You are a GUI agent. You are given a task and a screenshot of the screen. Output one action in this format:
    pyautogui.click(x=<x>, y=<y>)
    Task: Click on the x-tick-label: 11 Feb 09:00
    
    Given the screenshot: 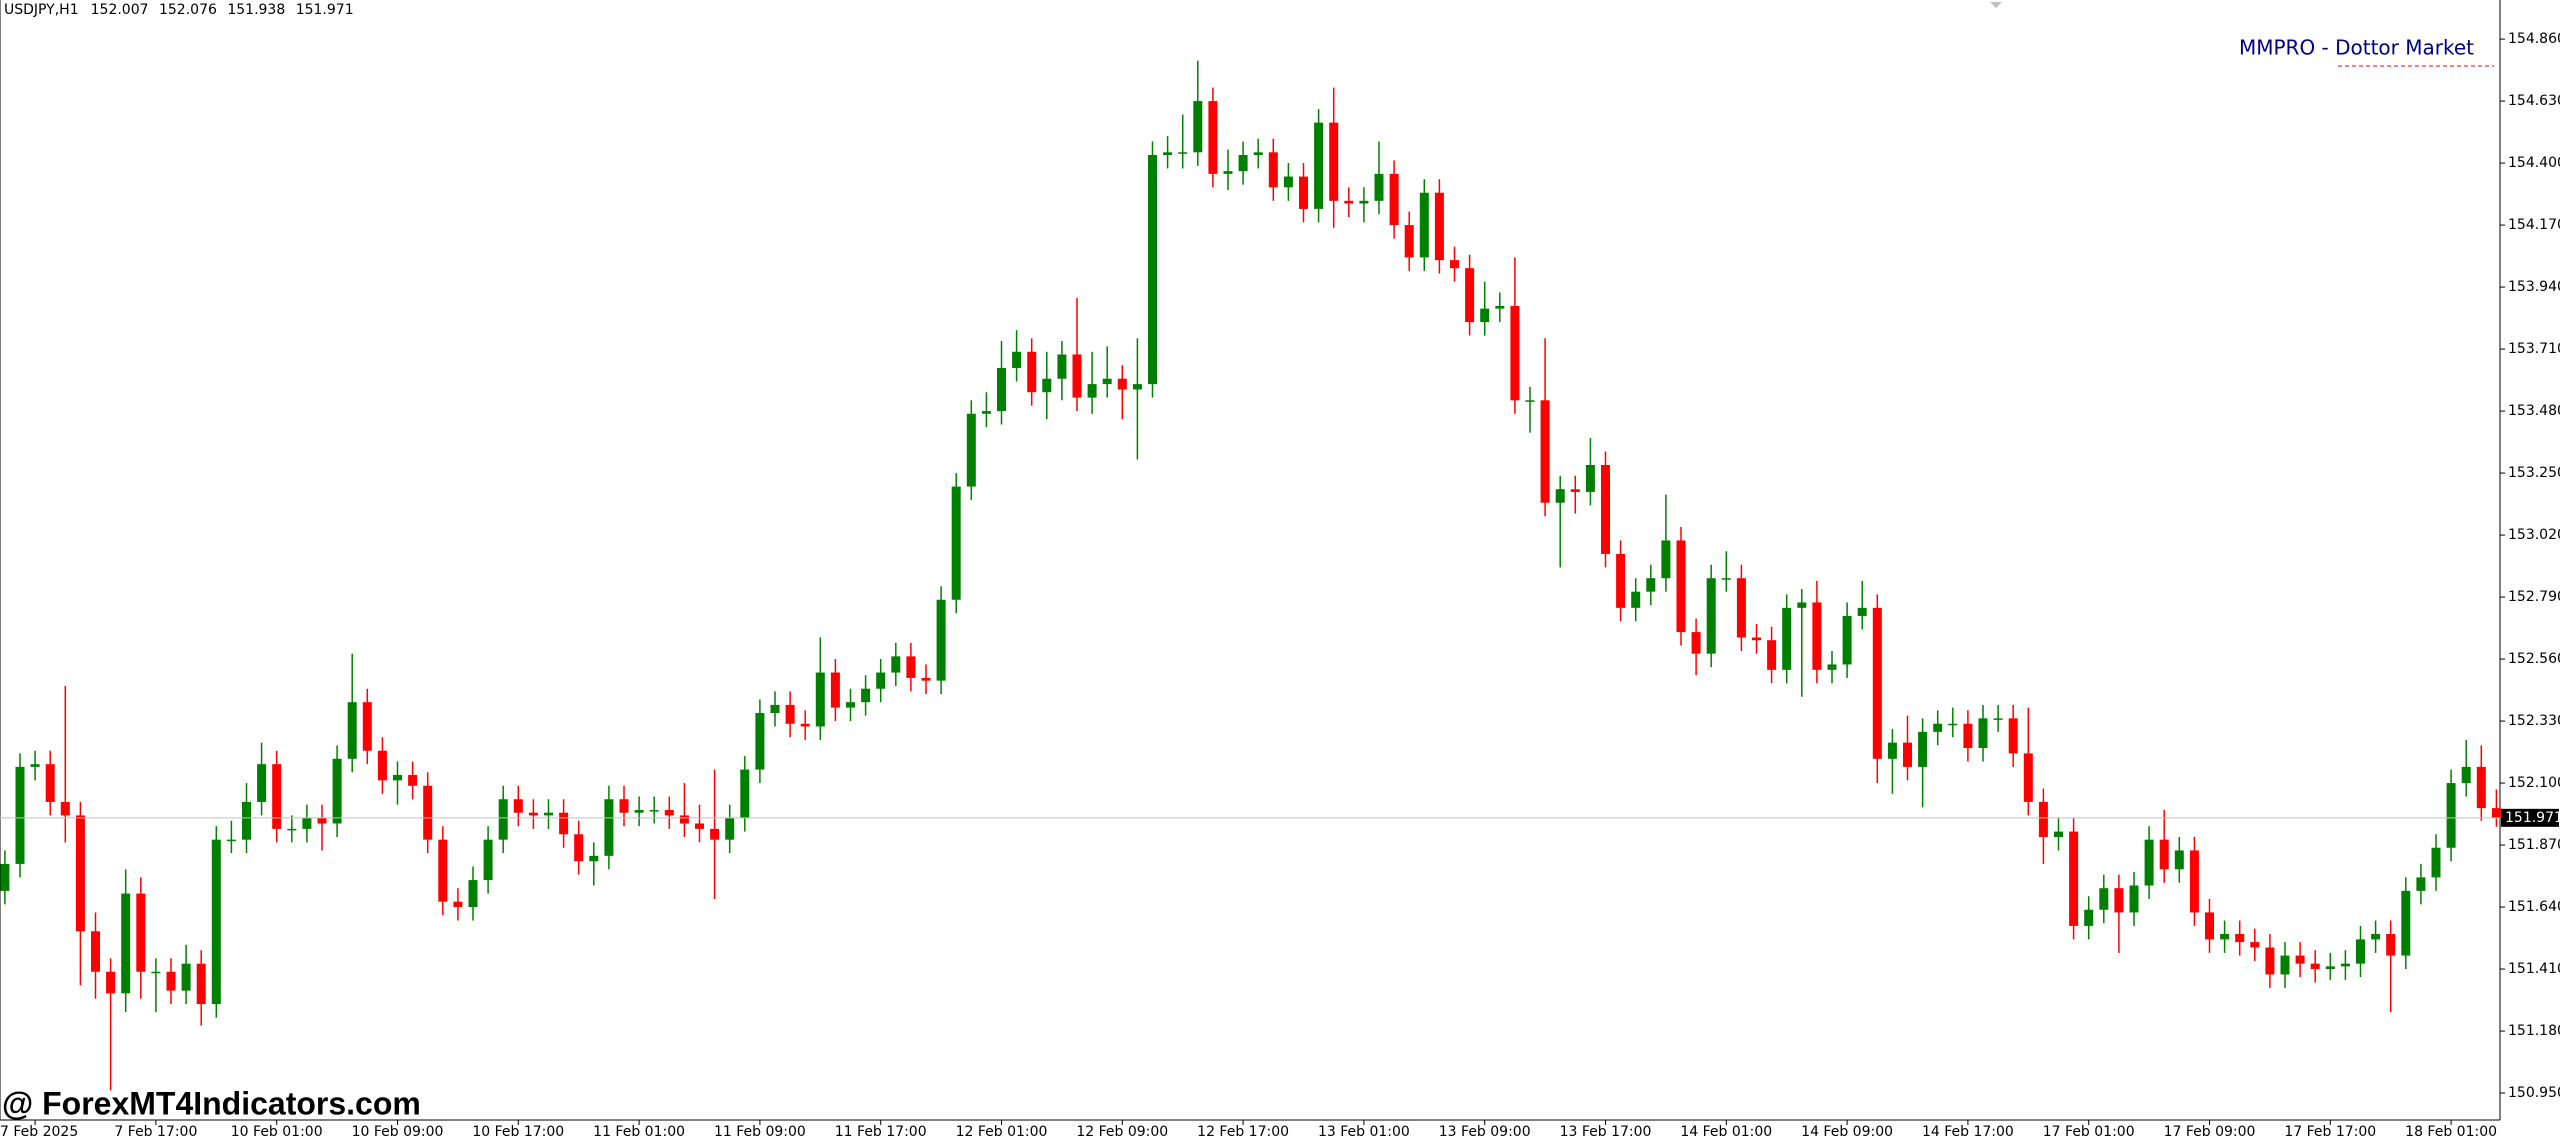 What is the action you would take?
    pyautogui.click(x=760, y=1132)
    